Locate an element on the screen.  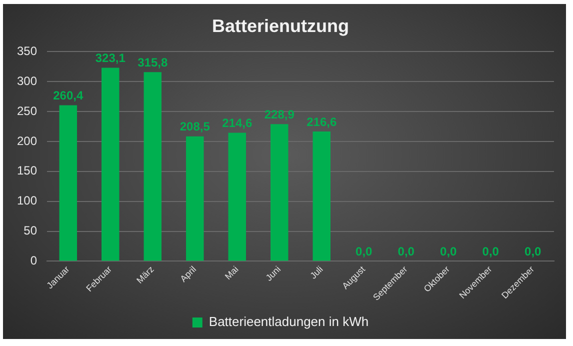
y-tick-label: 150 is located at coordinates (27, 171).